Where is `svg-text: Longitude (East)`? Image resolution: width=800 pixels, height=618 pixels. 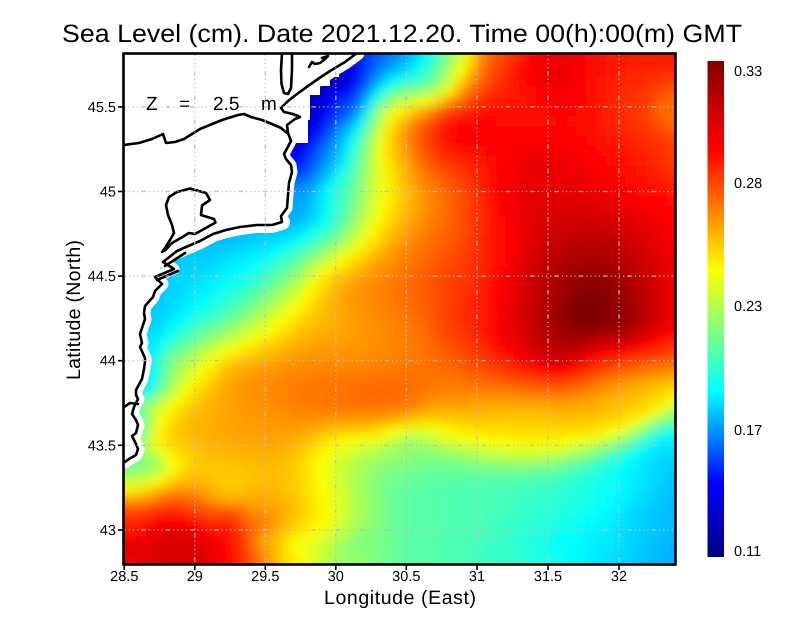 svg-text: Longitude (East) is located at coordinates (400, 598).